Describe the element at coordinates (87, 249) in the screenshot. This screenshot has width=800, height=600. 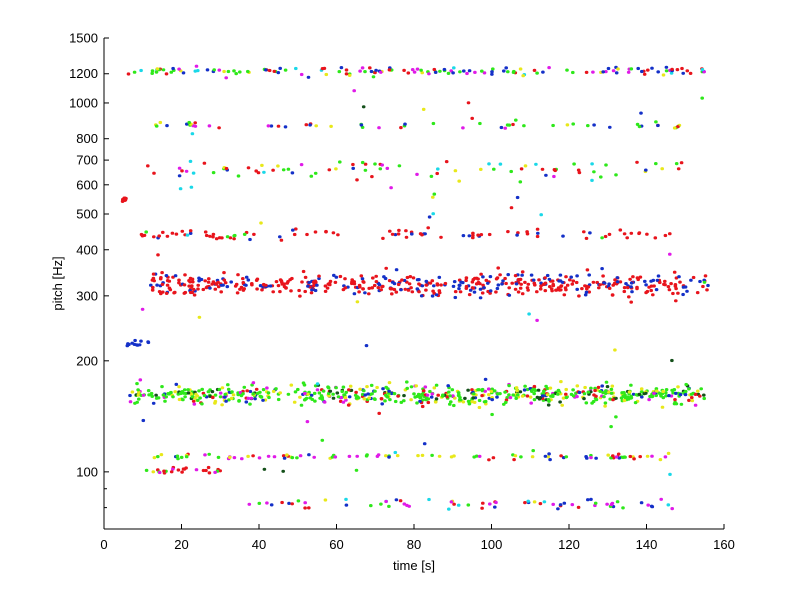
I see `y-tick-label: 400` at that location.